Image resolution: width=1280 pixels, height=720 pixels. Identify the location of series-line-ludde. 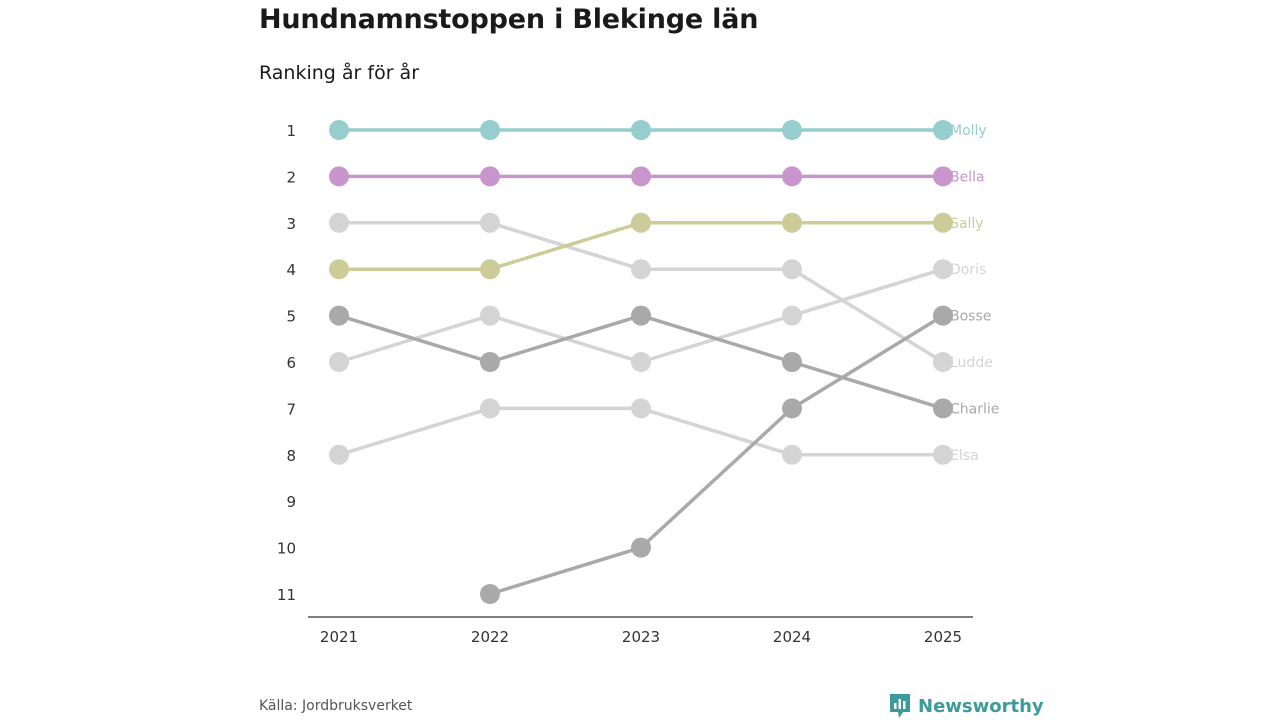
(641, 292).